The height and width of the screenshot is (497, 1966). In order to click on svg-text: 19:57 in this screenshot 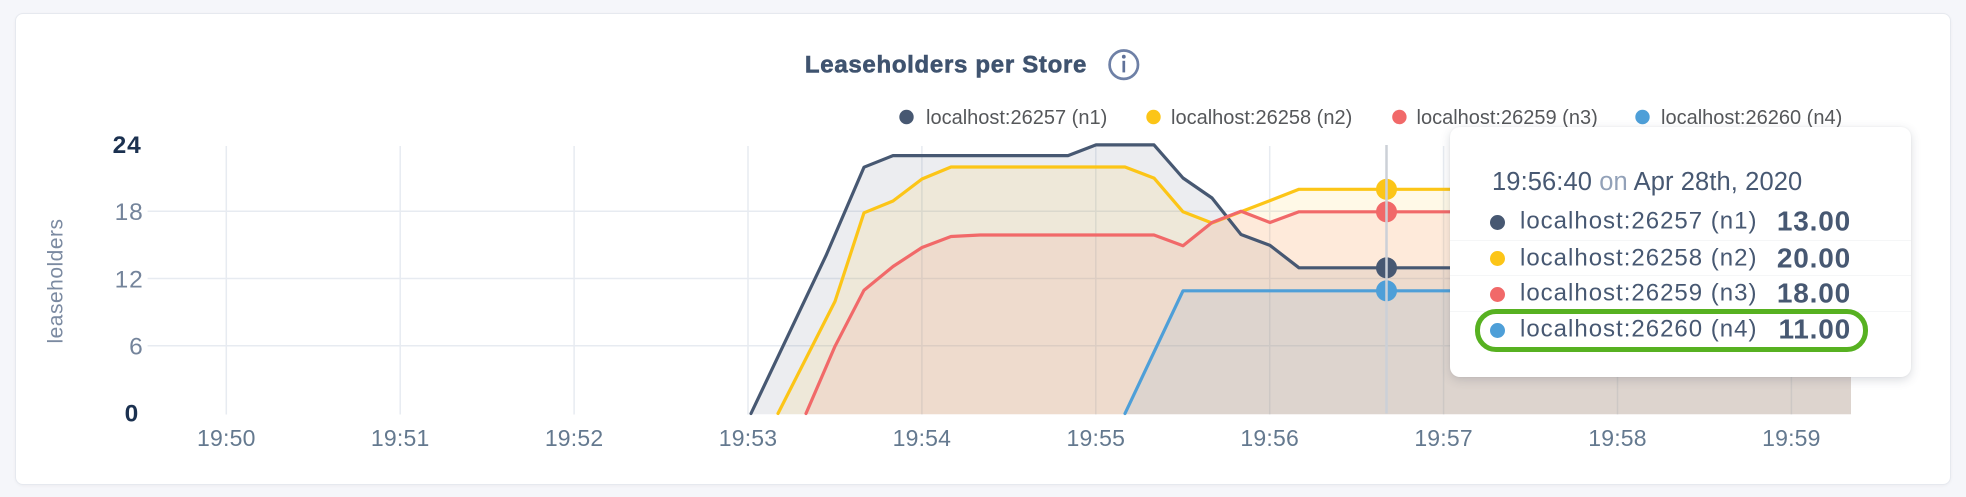, I will do `click(1443, 438)`.